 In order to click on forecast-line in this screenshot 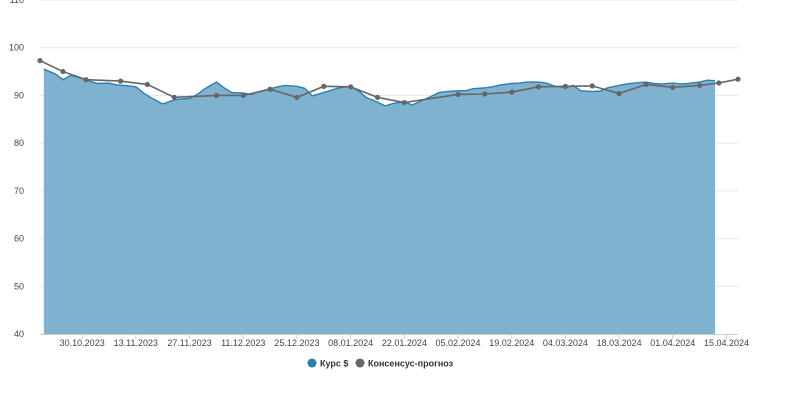, I will do `click(389, 81)`.